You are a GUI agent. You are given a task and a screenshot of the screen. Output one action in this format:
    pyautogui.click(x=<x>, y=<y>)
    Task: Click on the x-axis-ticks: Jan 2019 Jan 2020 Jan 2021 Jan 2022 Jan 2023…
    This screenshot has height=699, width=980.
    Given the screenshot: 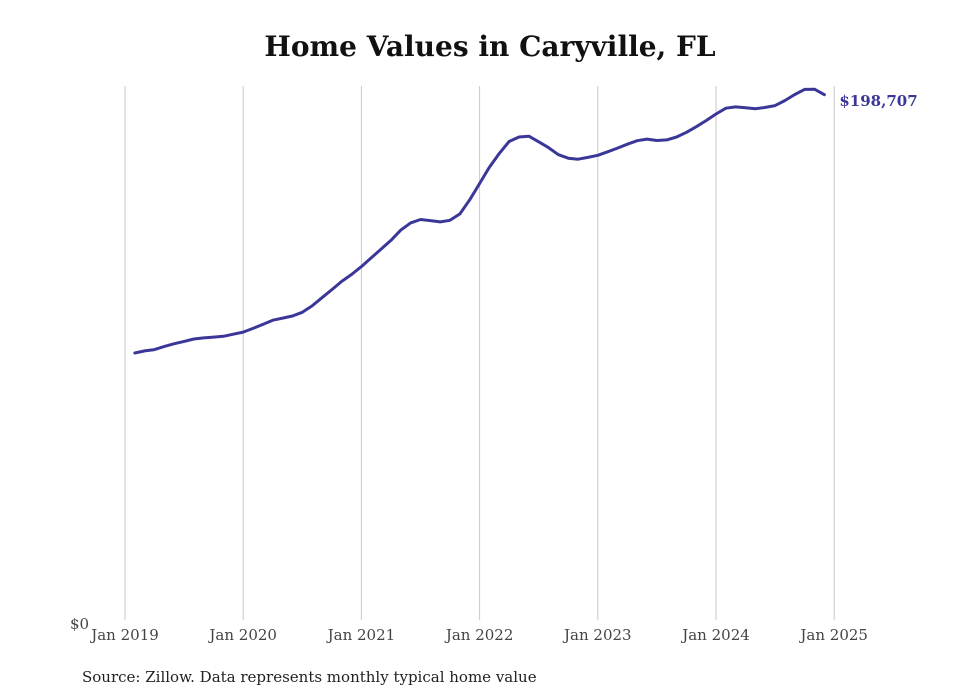 What is the action you would take?
    pyautogui.click(x=469, y=629)
    